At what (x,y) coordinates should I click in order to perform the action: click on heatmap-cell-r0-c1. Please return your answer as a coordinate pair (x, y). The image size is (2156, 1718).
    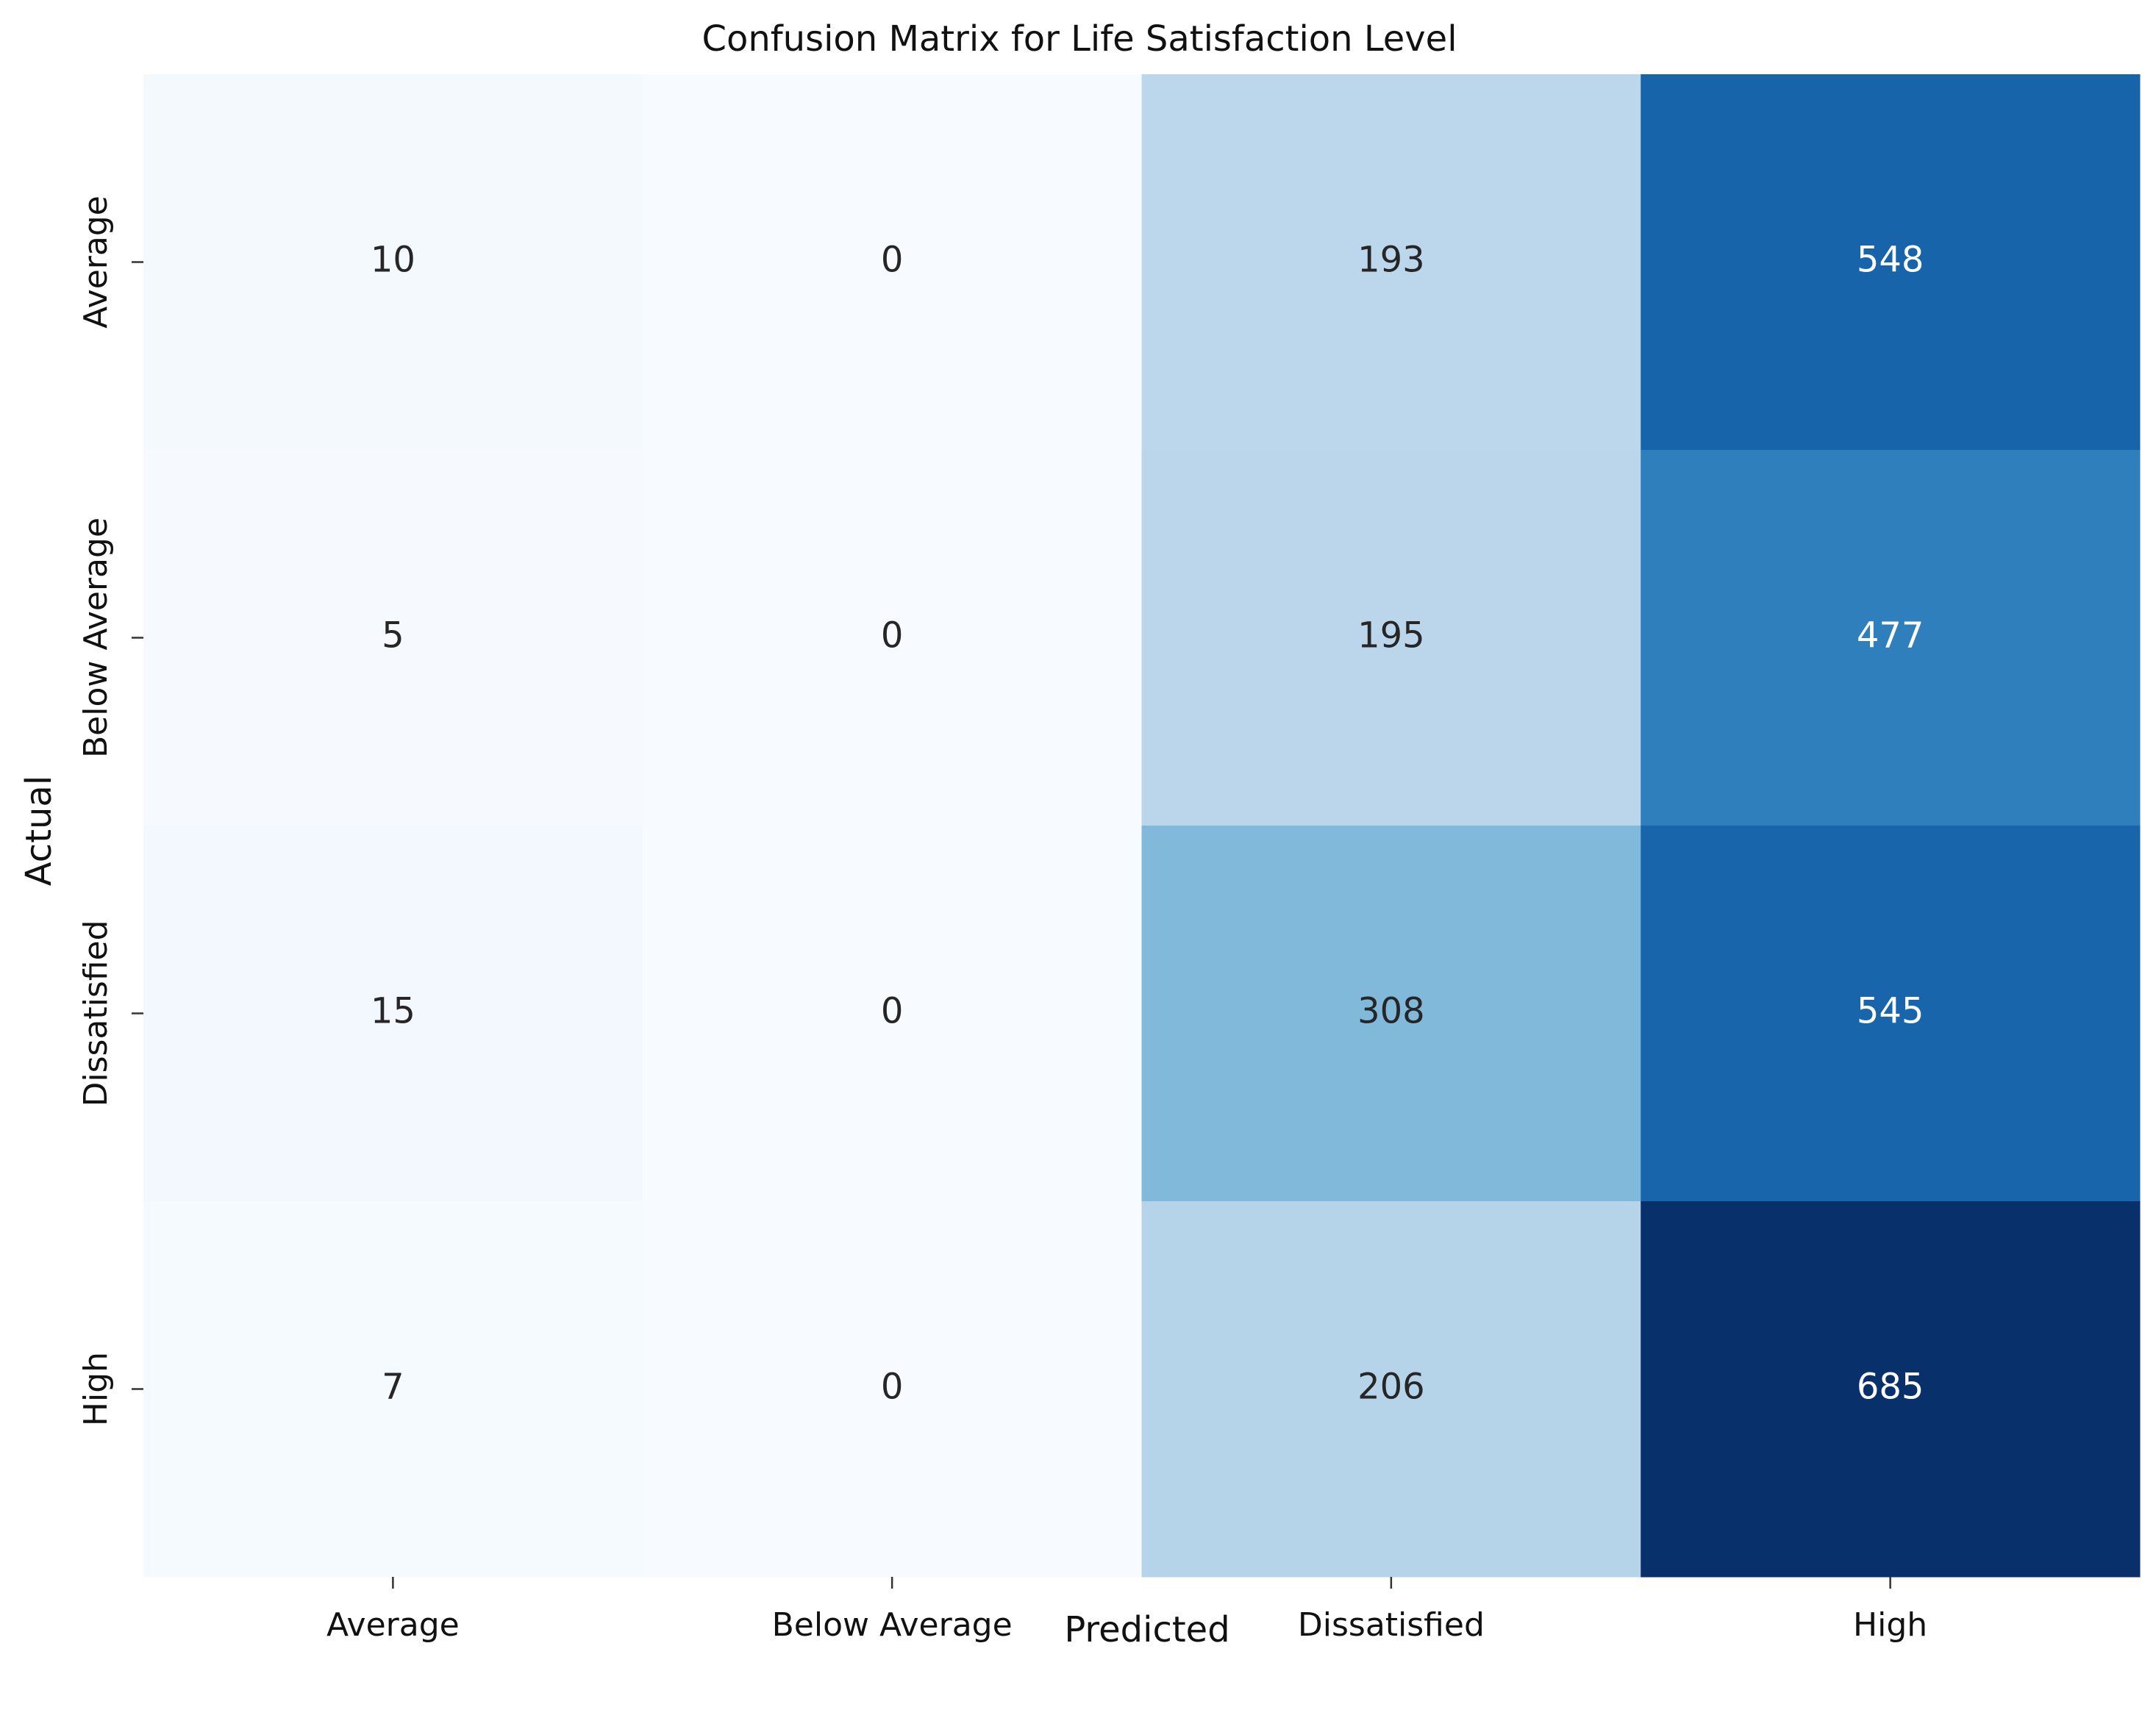
    Looking at the image, I should click on (892, 262).